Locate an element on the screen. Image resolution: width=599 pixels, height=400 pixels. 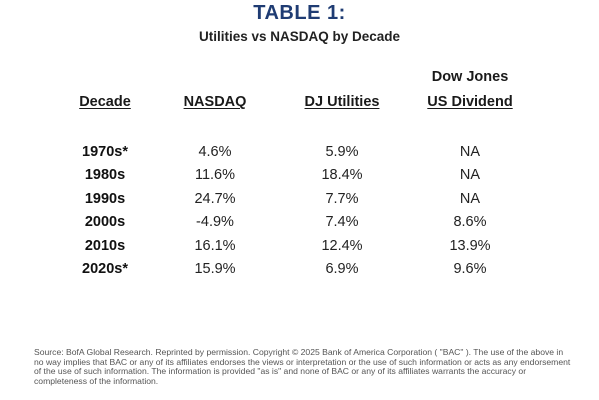
header-us-dividend: US Dividend is located at coordinates (470, 102).